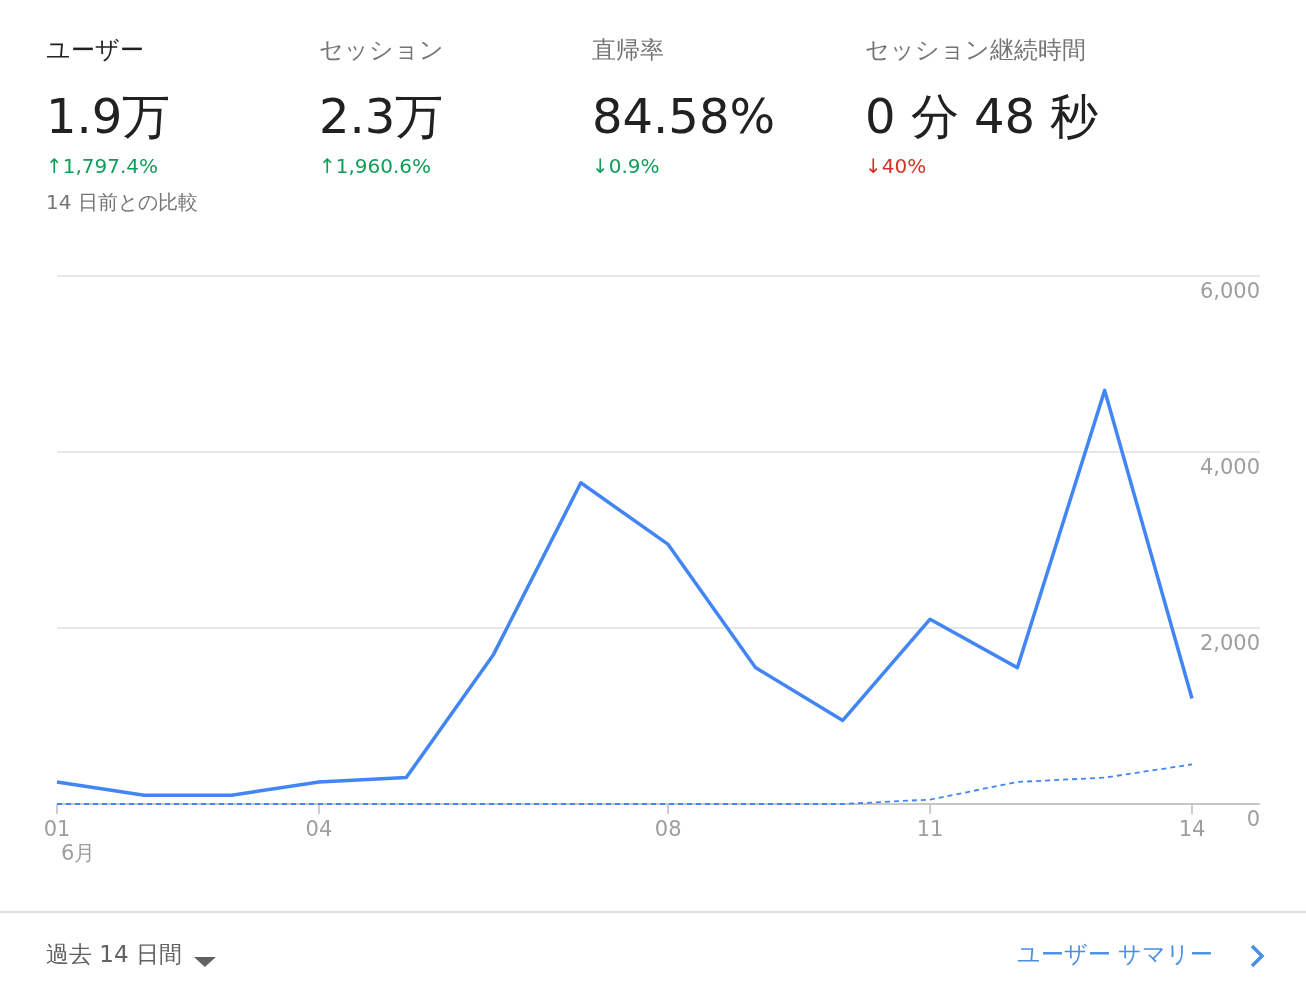 The image size is (1306, 992). What do you see at coordinates (930, 829) in the screenshot?
I see `x-tick-label: 11` at bounding box center [930, 829].